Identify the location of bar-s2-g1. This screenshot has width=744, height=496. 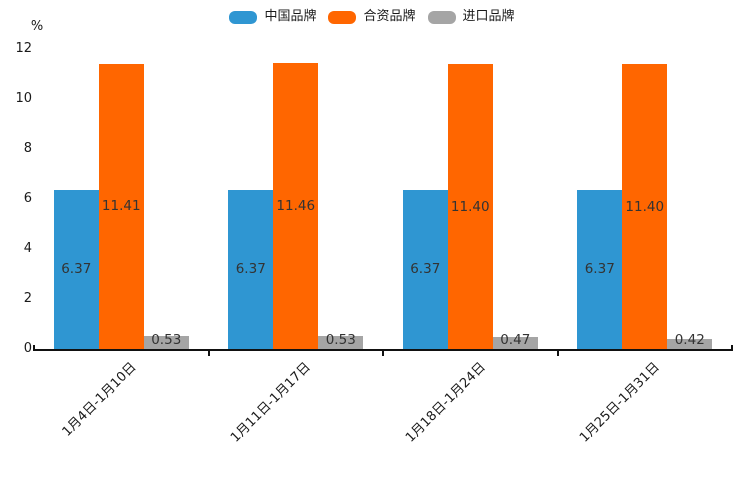
(121, 206).